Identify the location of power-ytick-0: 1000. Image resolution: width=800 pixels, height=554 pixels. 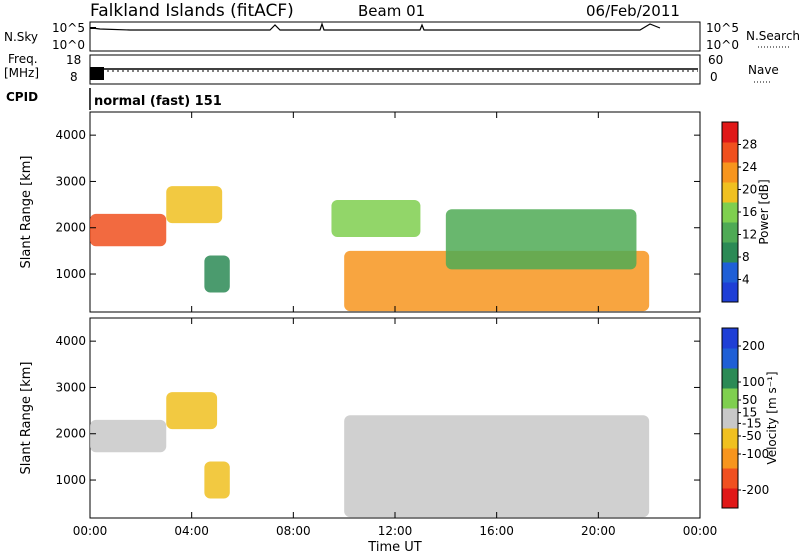
(70, 274).